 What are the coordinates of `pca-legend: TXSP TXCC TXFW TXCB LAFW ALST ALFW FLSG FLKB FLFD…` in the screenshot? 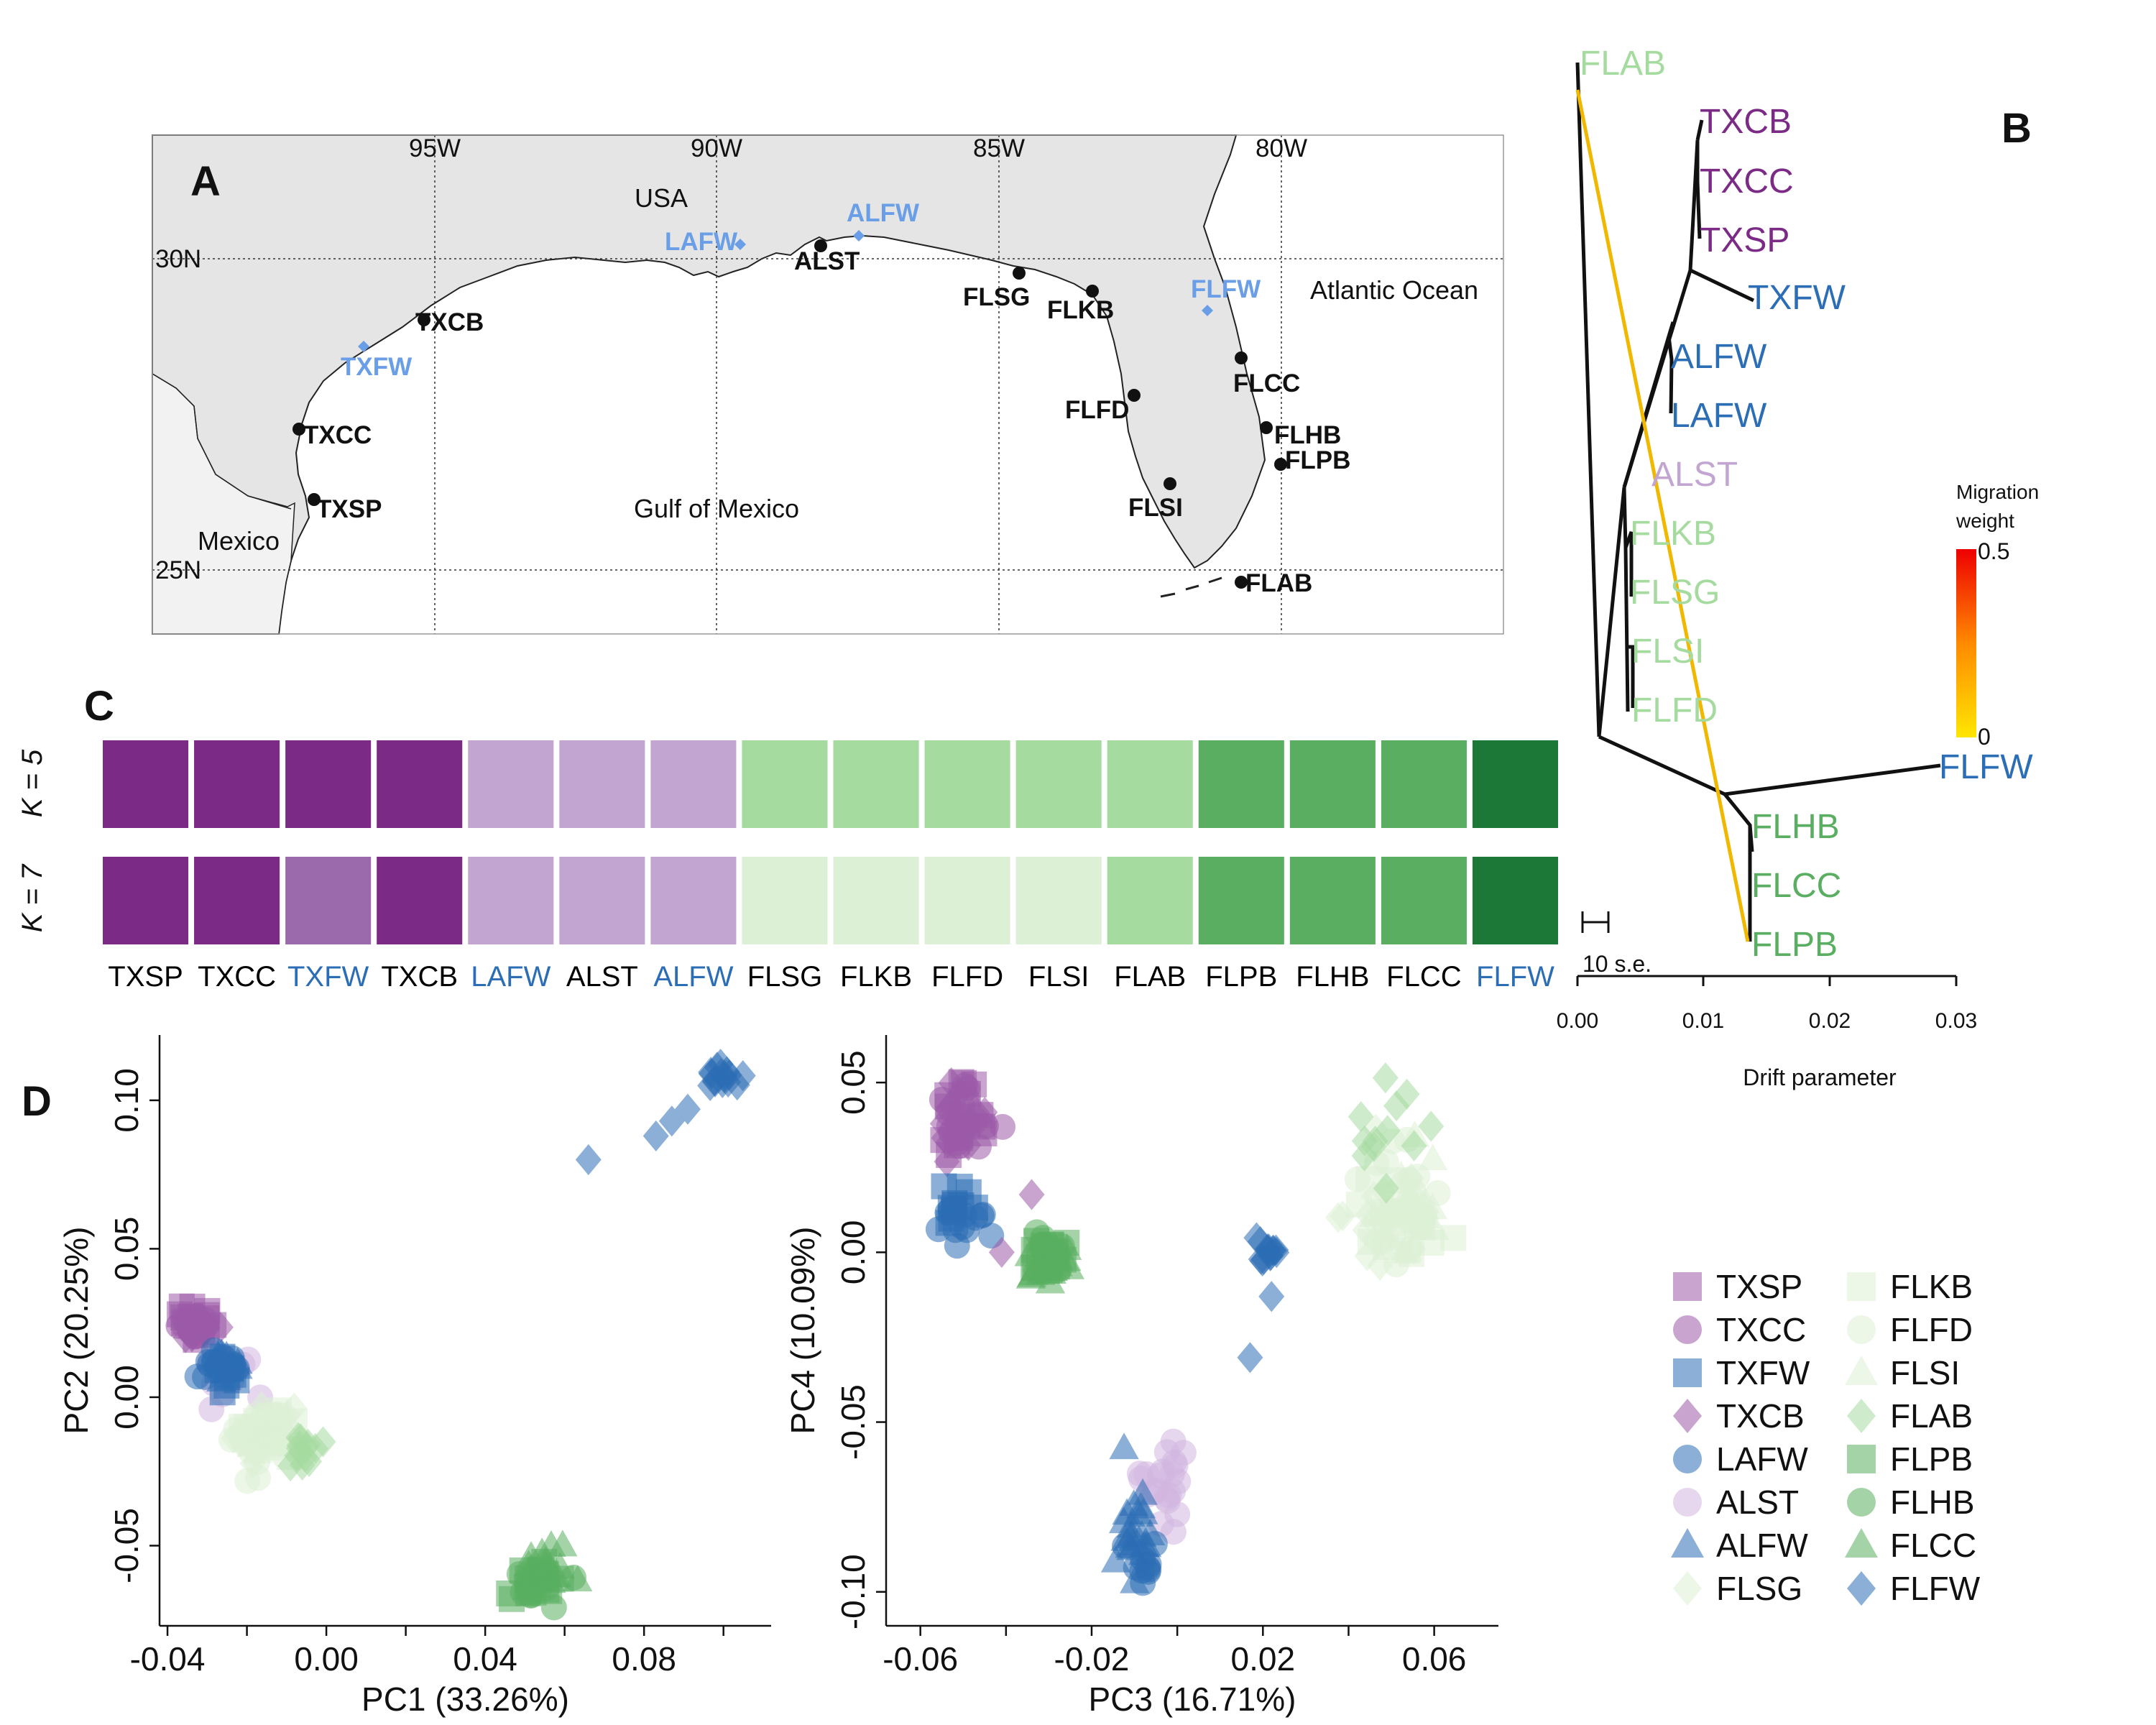 It's located at (1826, 1437).